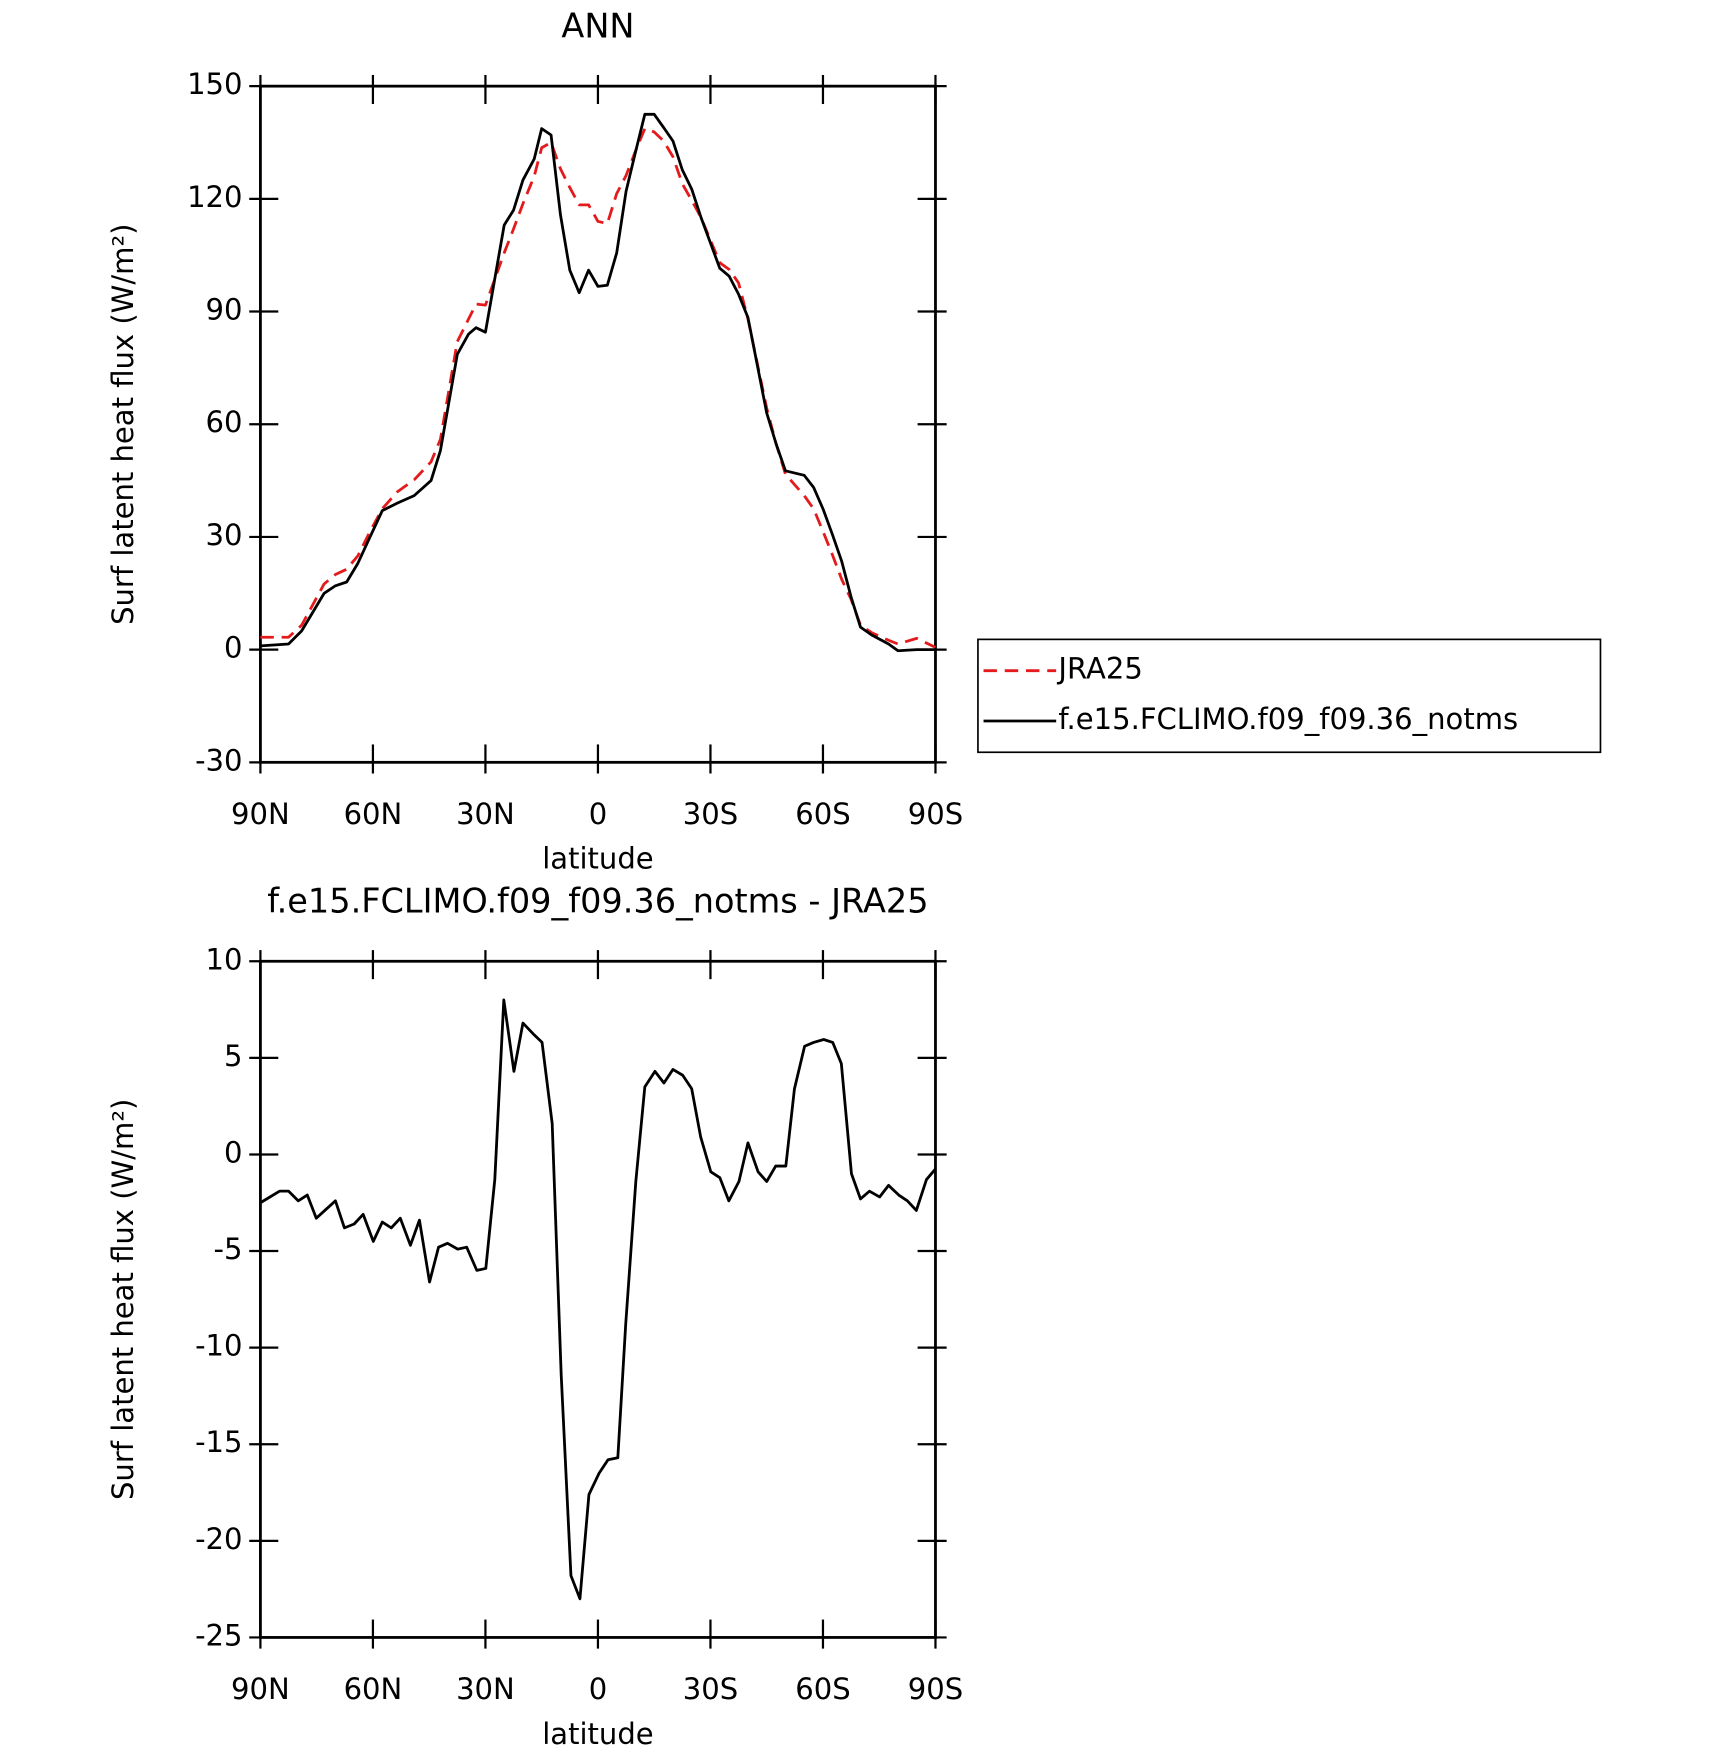 This screenshot has width=1710, height=1756. Describe the element at coordinates (1289, 696) in the screenshot. I see `legend-box` at that location.